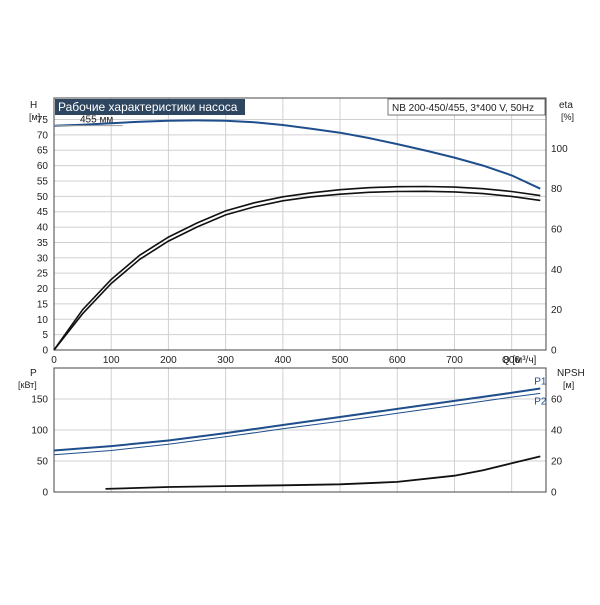 The width and height of the screenshot is (600, 605). Describe the element at coordinates (557, 230) in the screenshot. I see `eta-tick-label-3: 60` at that location.